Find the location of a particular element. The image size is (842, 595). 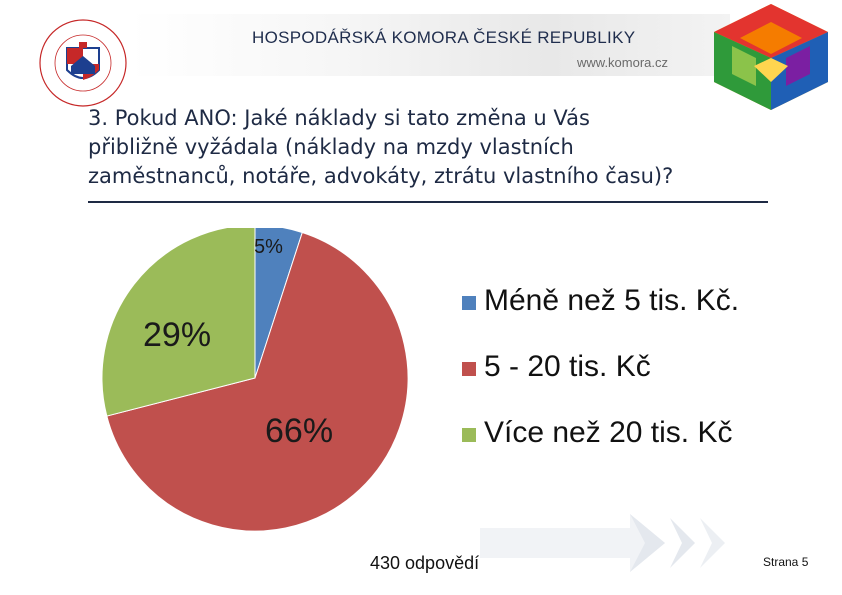

responses-count: 430 odpovědí is located at coordinates (425, 563).